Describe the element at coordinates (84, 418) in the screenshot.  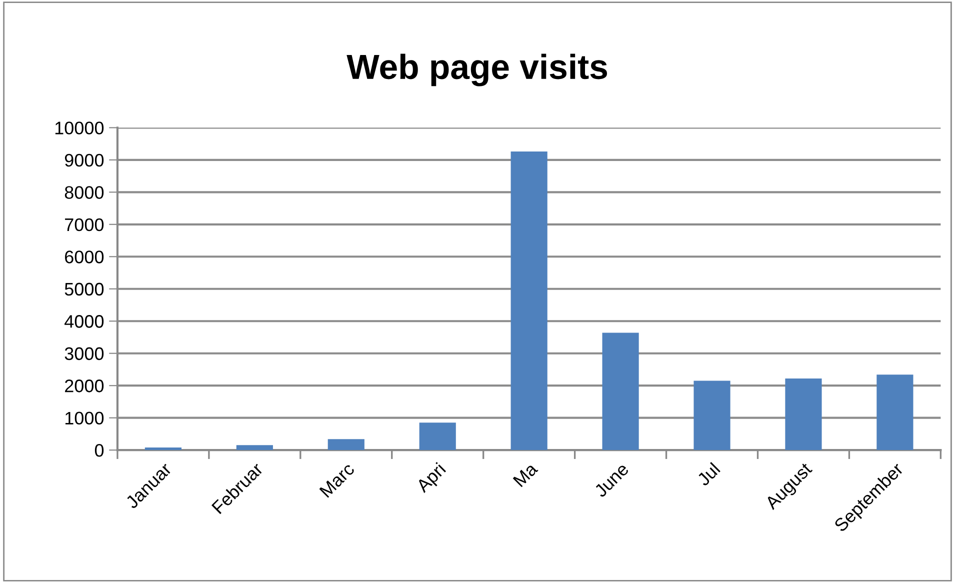
I see `y-tick-label: 1000` at that location.